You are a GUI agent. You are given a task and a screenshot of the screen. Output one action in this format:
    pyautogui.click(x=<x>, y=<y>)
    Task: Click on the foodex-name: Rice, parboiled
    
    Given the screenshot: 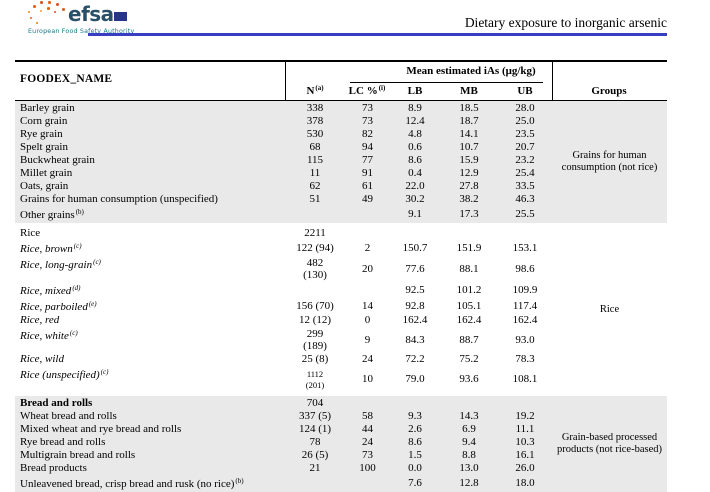 What is the action you would take?
    pyautogui.click(x=54, y=307)
    